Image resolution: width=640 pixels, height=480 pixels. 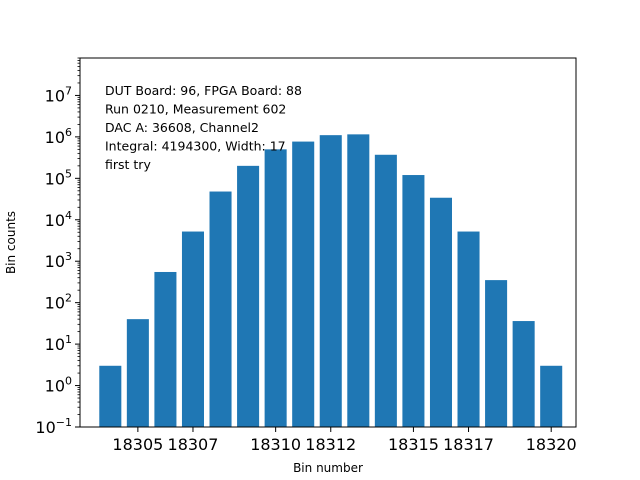 What do you see at coordinates (413, 444) in the screenshot?
I see `x-tick-label: 18315` at bounding box center [413, 444].